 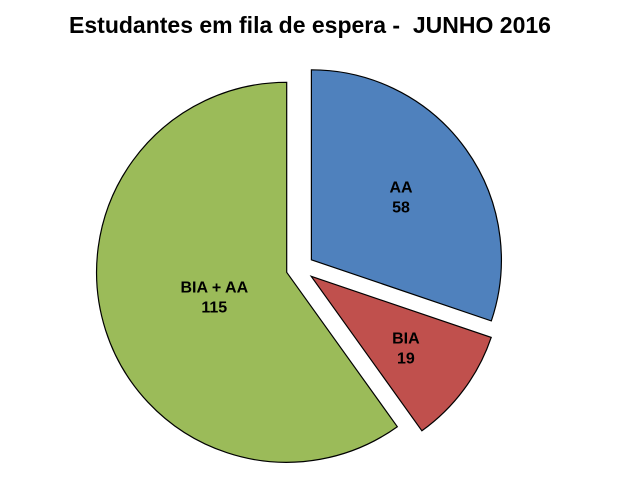 I want to click on slice-label-bia: BIA 19, so click(x=406, y=349).